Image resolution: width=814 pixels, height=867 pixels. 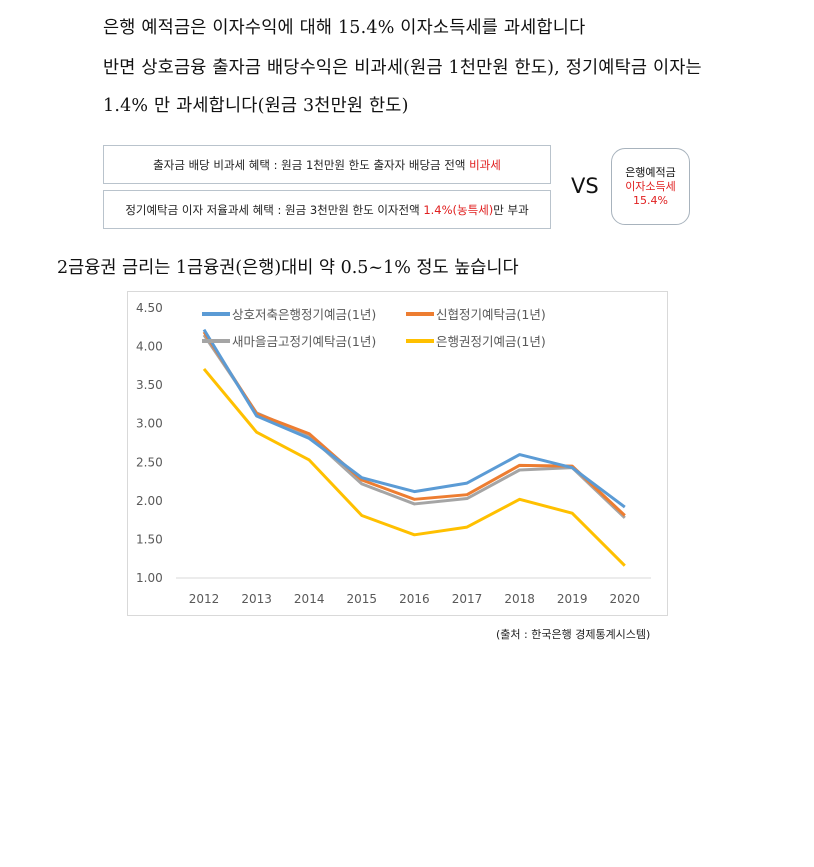 I want to click on source-note: (출처 : 한국은행 경제통계시스템), so click(x=573, y=634).